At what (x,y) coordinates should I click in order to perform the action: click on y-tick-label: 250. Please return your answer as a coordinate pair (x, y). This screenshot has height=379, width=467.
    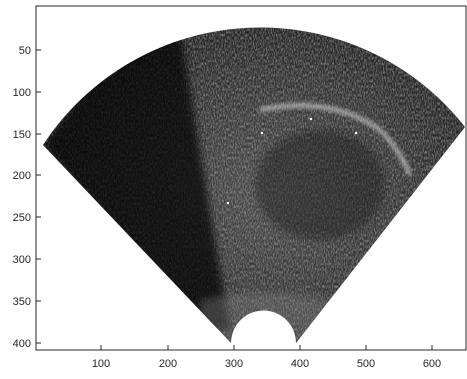
    Looking at the image, I should click on (22, 218).